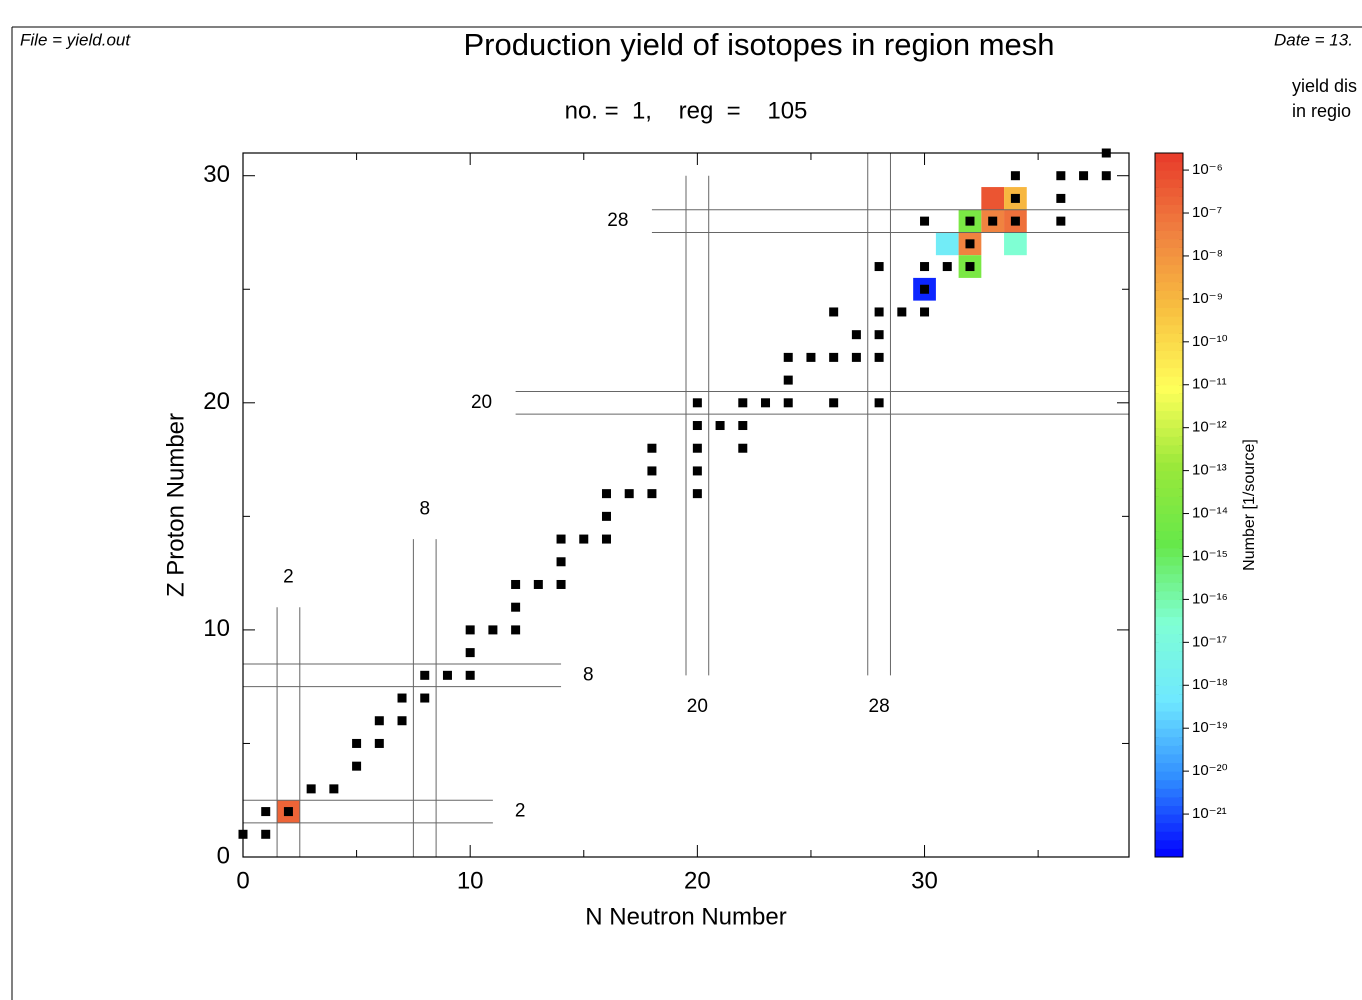 Image resolution: width=1362 pixels, height=1000 pixels. I want to click on colorbar-tick-label: 10⁻⁶, so click(1207, 169).